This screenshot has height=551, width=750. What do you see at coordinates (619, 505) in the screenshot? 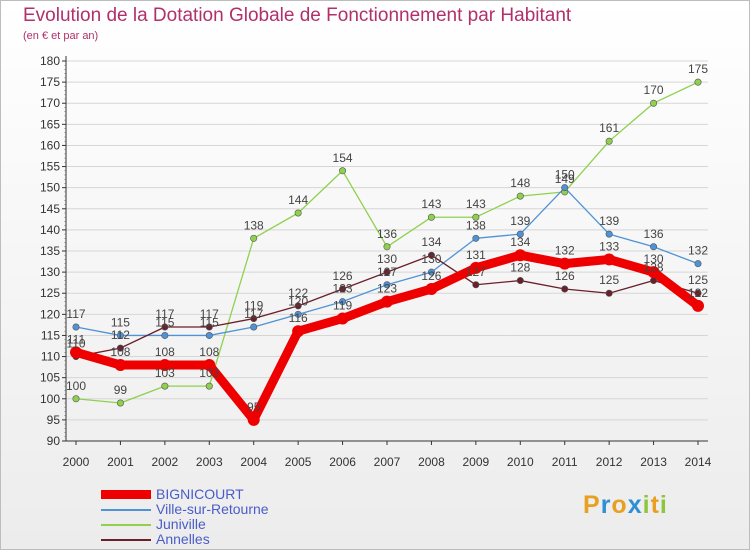
I see `logo-letter: o` at bounding box center [619, 505].